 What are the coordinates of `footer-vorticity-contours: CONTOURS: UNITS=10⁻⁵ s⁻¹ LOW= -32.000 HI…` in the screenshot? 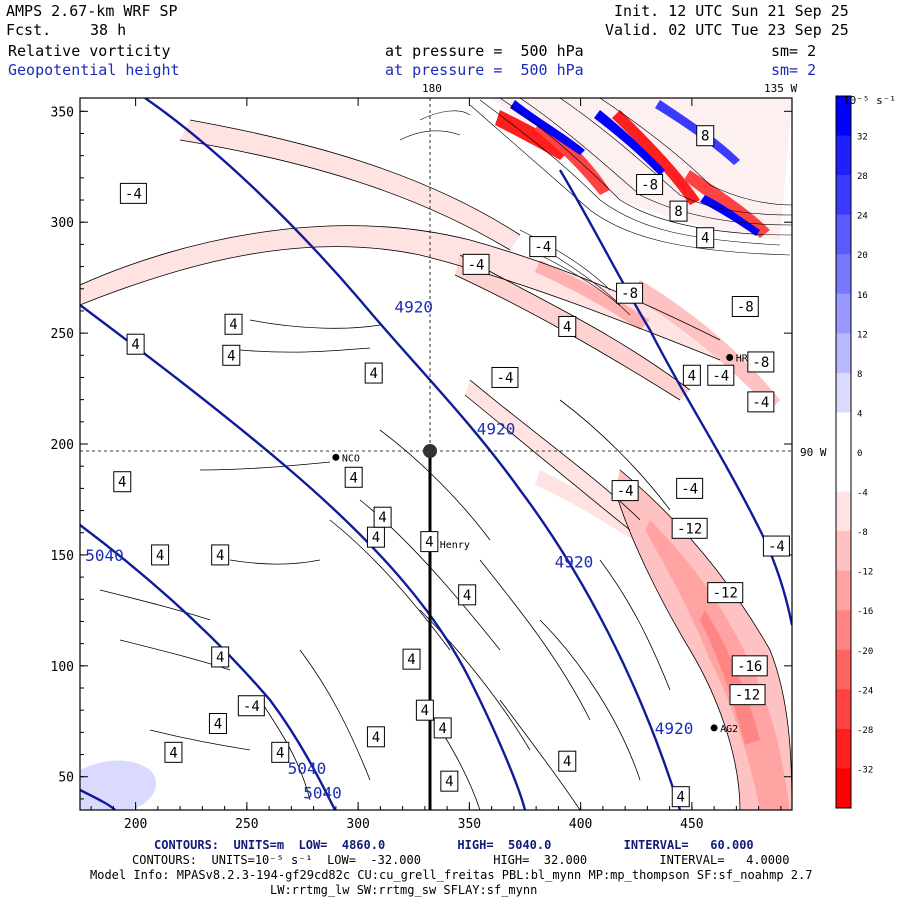 It's located at (461, 860).